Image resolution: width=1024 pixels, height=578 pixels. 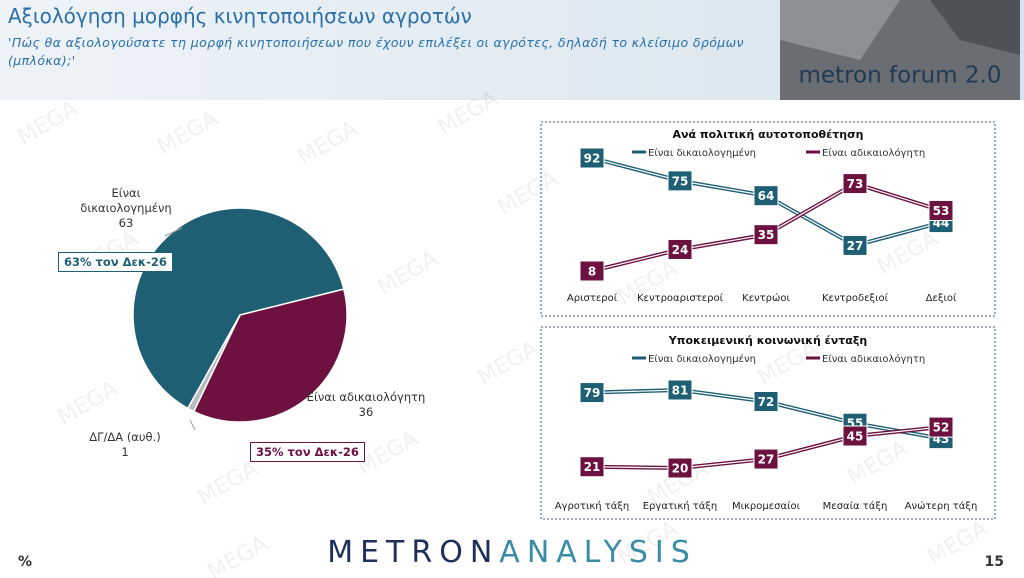 What do you see at coordinates (592, 298) in the screenshot?
I see `x-tick-label: Αριστεροί` at bounding box center [592, 298].